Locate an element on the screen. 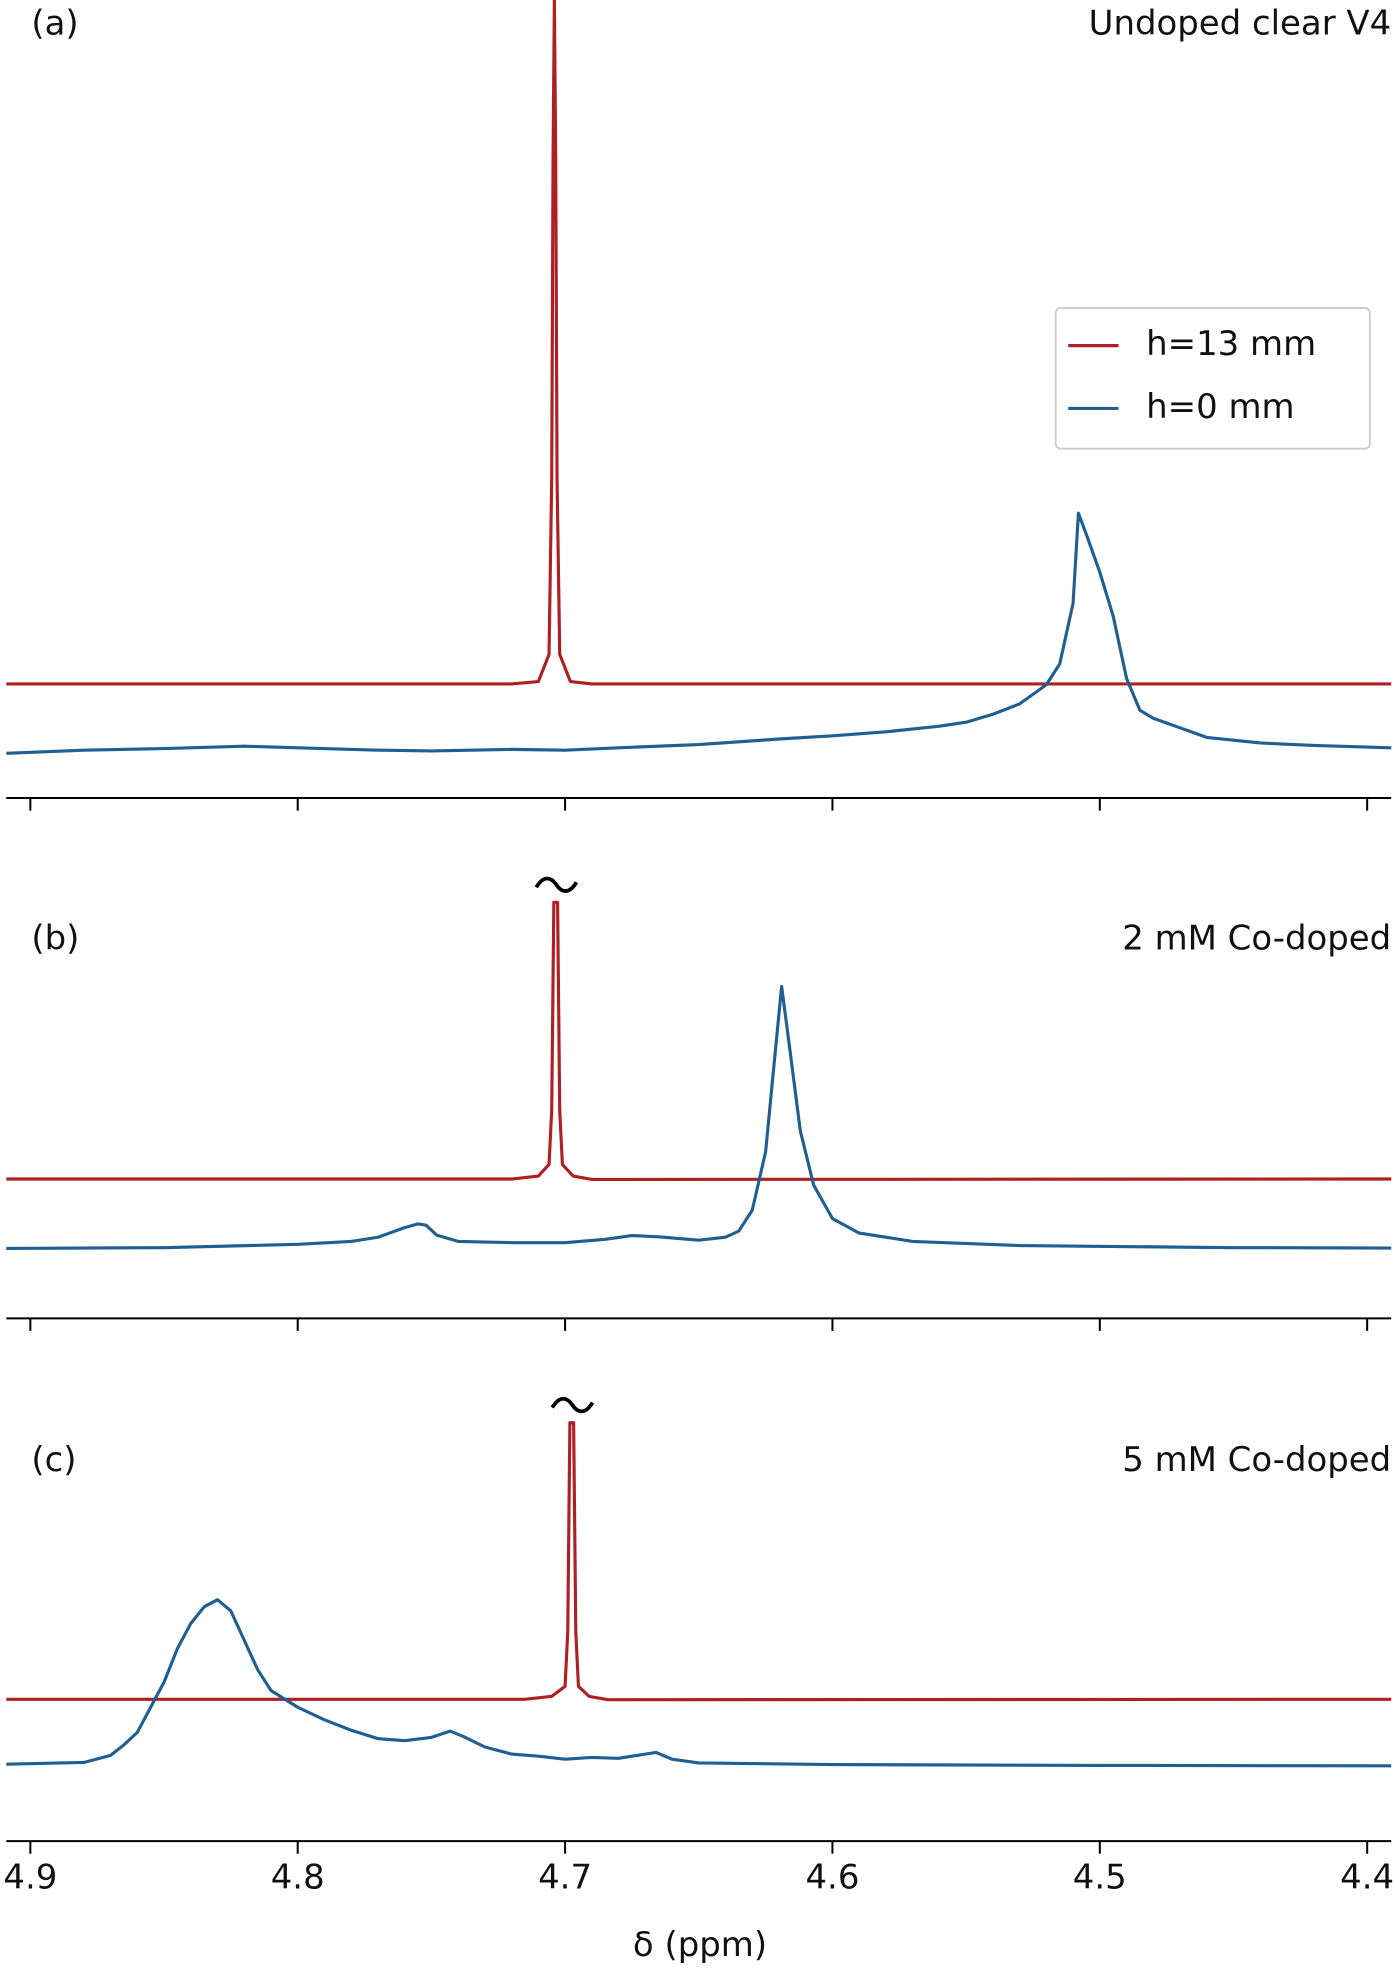 This screenshot has width=1395, height=1971. x-tick-label: 4.6 is located at coordinates (832, 1877).